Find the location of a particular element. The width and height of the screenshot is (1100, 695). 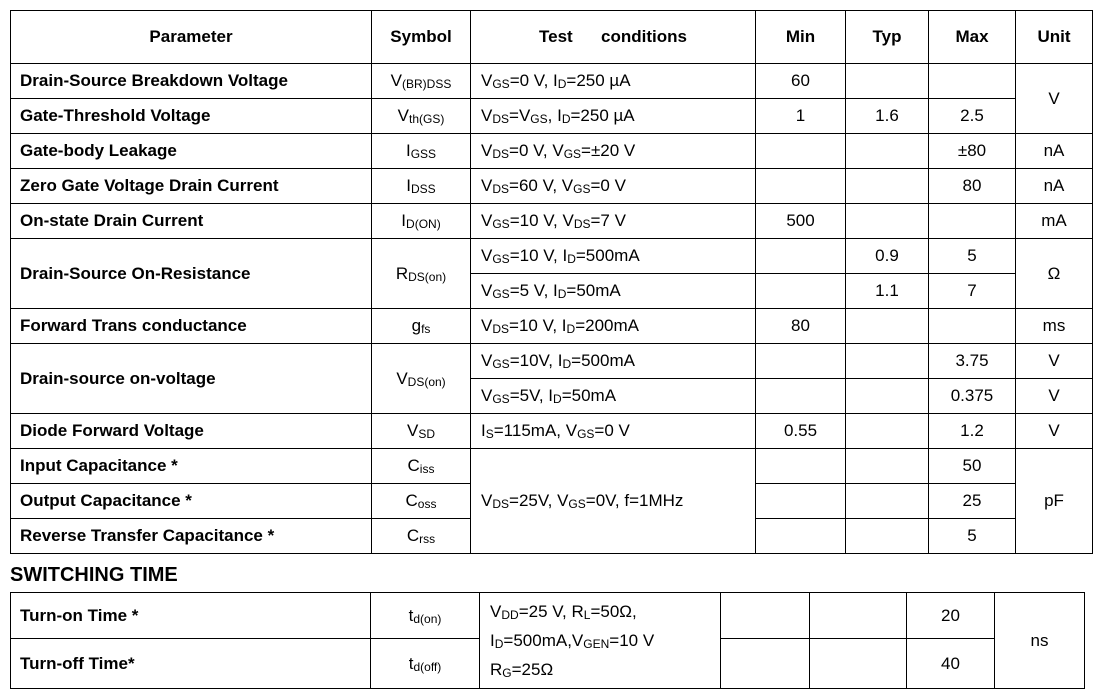

cell-unit: mA is located at coordinates (1054, 221).